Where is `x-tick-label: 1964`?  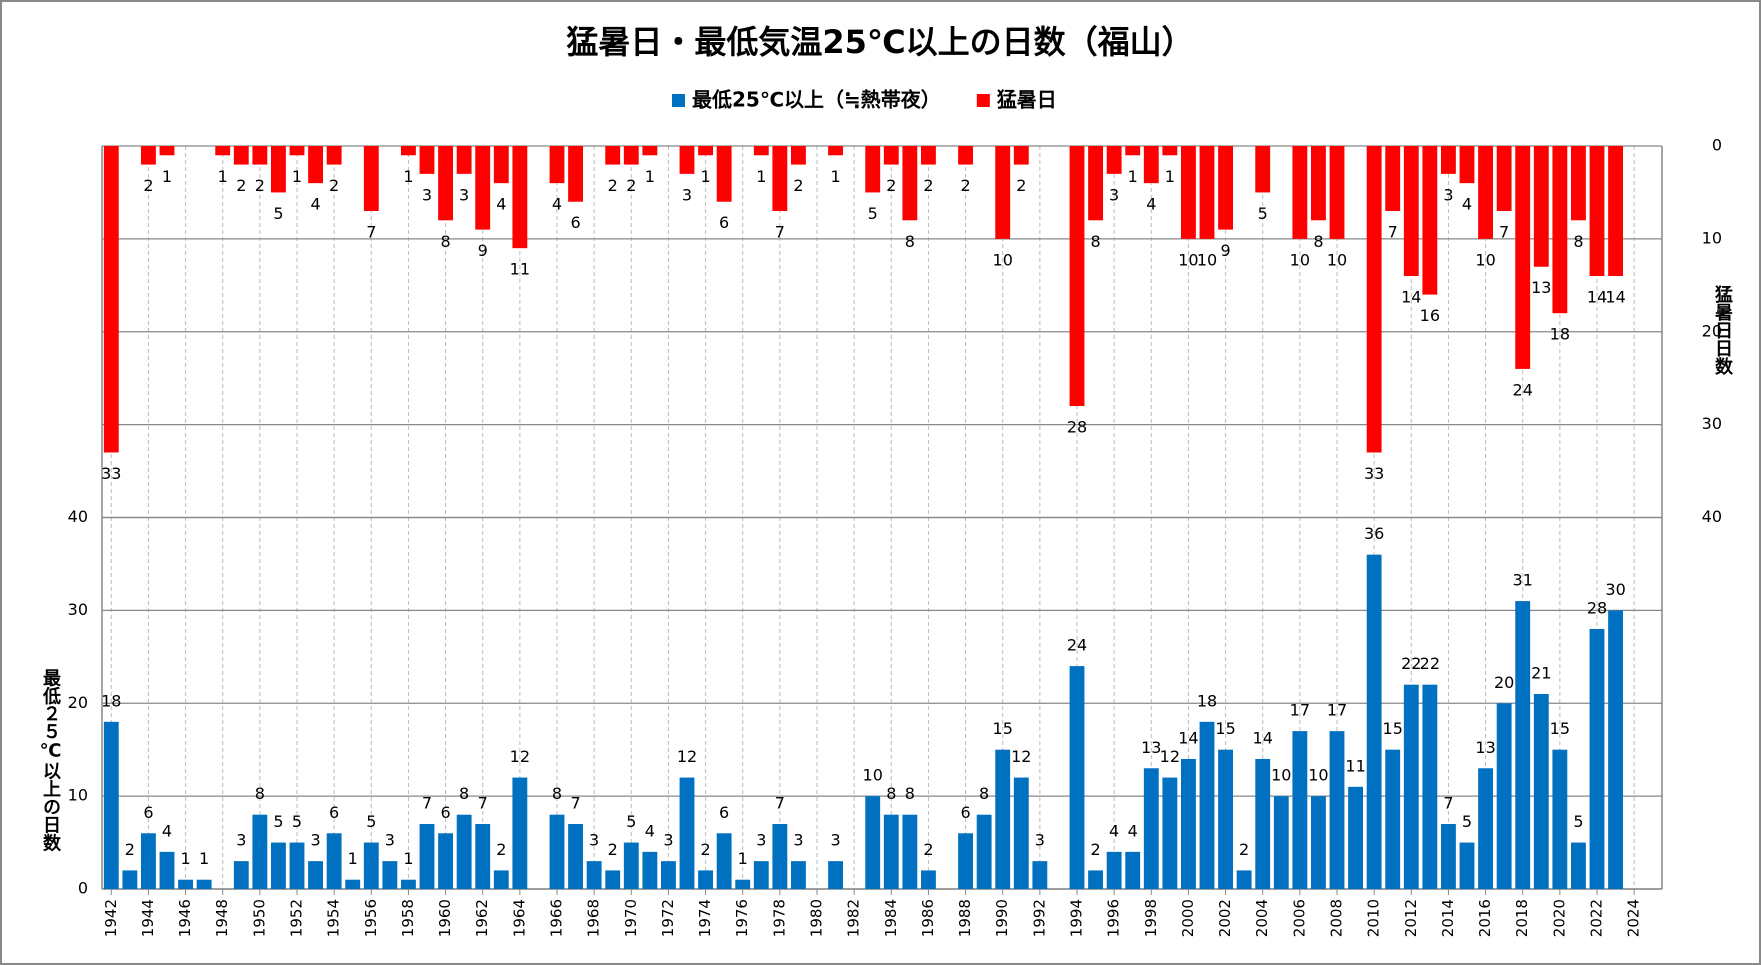 x-tick-label: 1964 is located at coordinates (519, 918).